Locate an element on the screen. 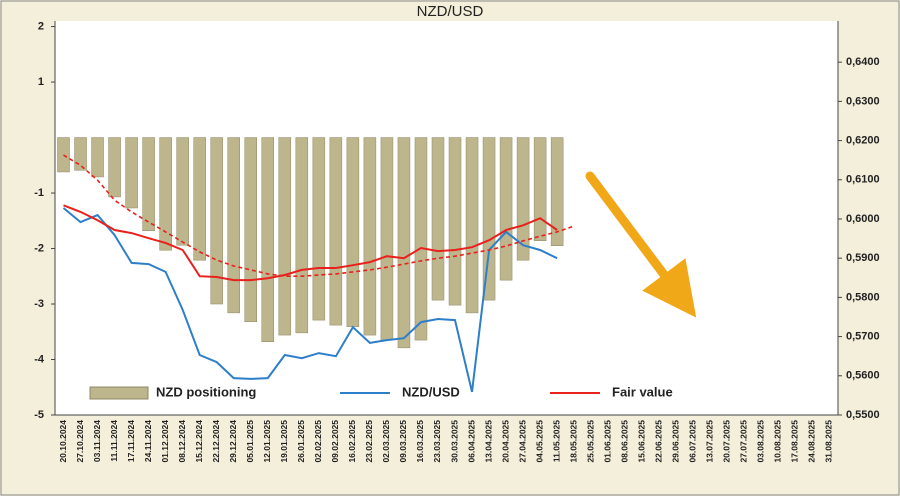 The width and height of the screenshot is (900, 496). x-tick-label: 09.02.2025 is located at coordinates (335, 441).